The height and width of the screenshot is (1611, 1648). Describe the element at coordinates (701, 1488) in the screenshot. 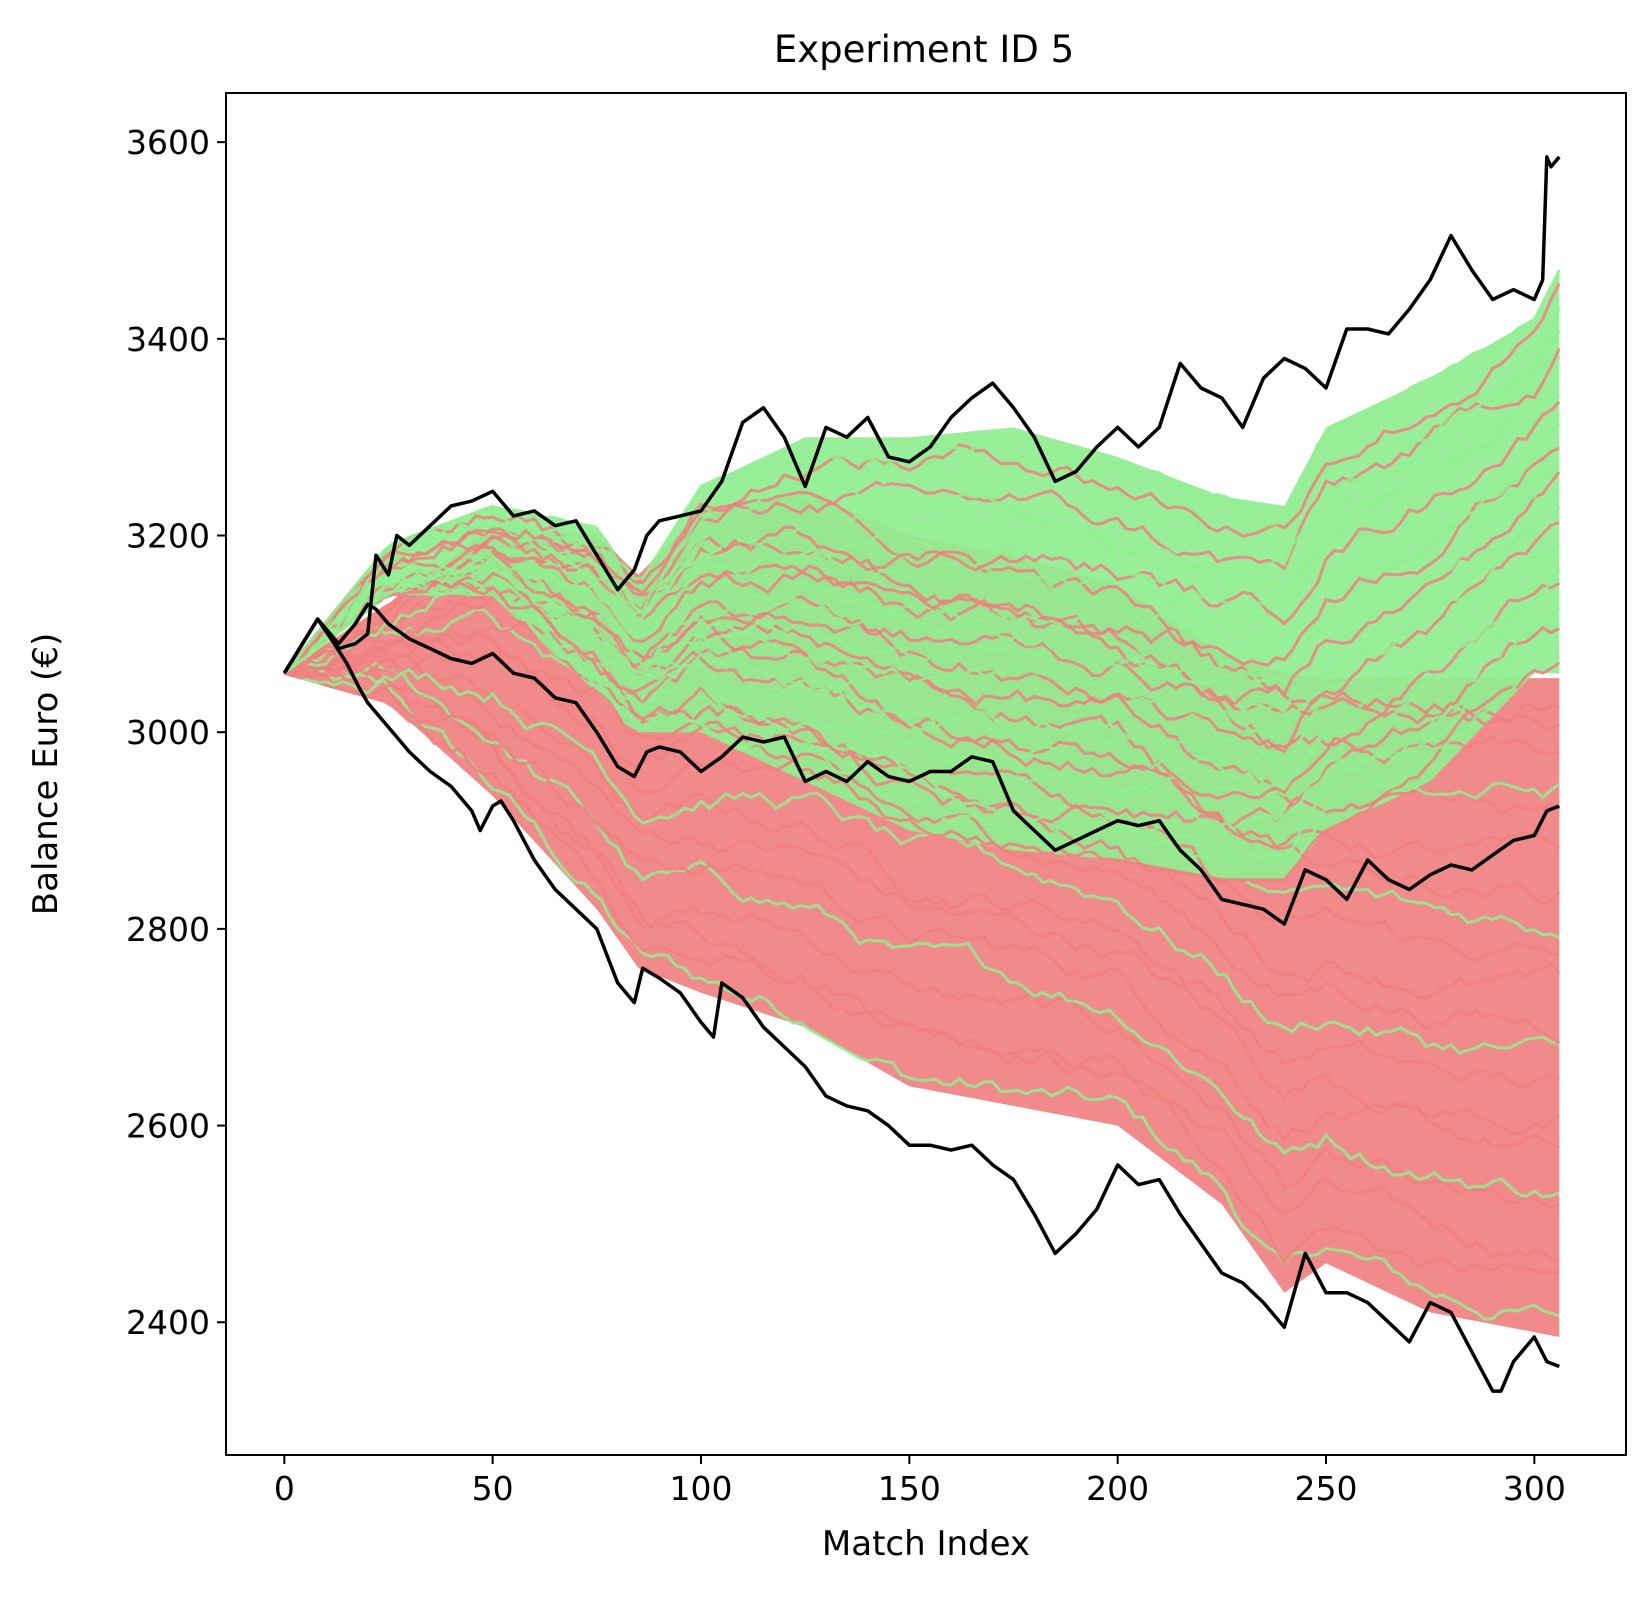

I see `x-tick-label: 100` at that location.